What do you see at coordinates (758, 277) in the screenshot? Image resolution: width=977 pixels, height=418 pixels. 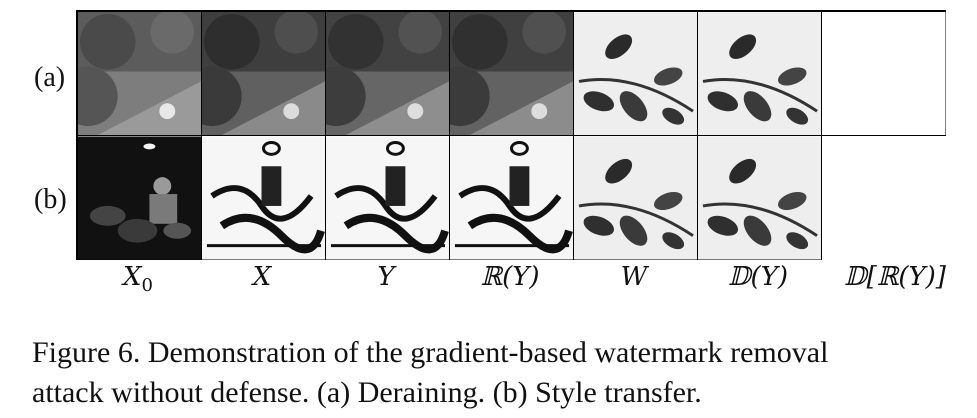 I see `col-label-dy: 𝔻(Y)` at bounding box center [758, 277].